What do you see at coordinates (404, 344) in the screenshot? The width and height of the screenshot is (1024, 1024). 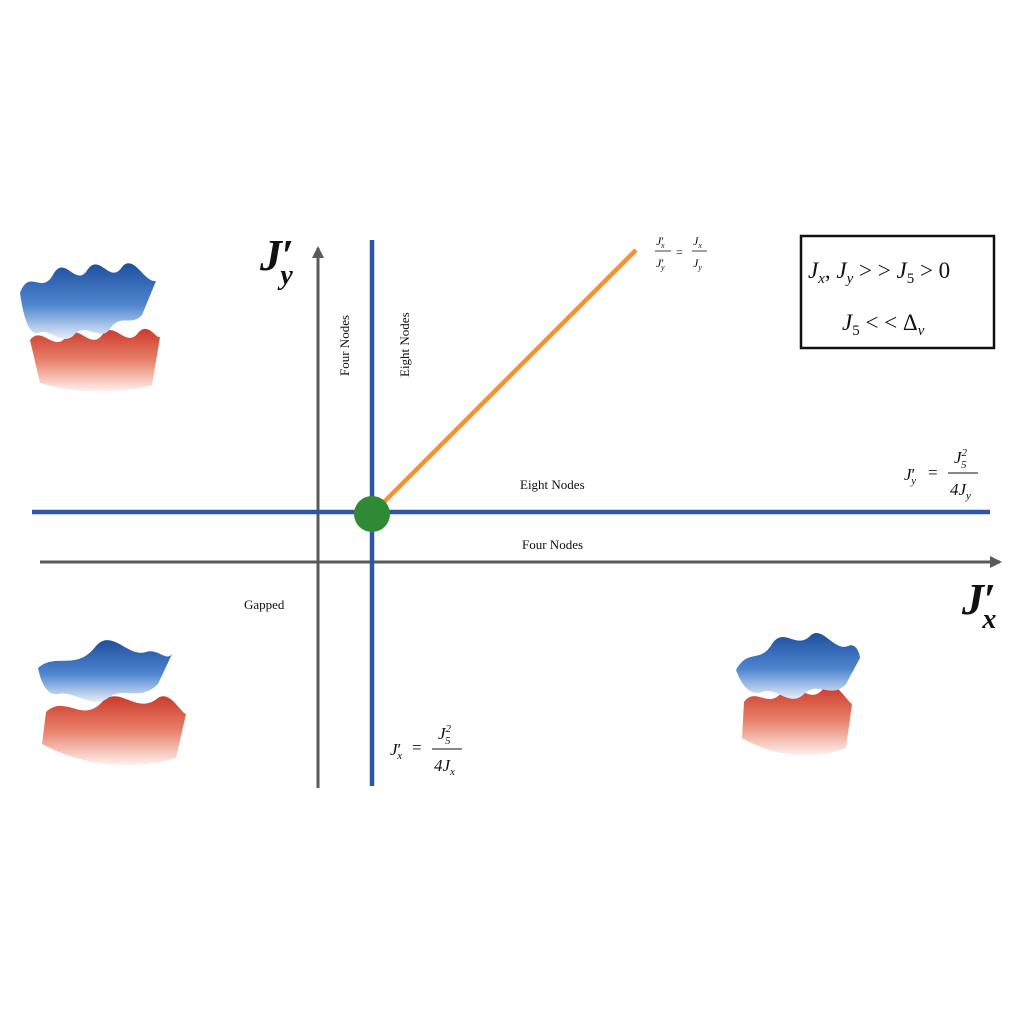 I see `region-label-eight-nodes-vertical: Eight Nodes` at bounding box center [404, 344].